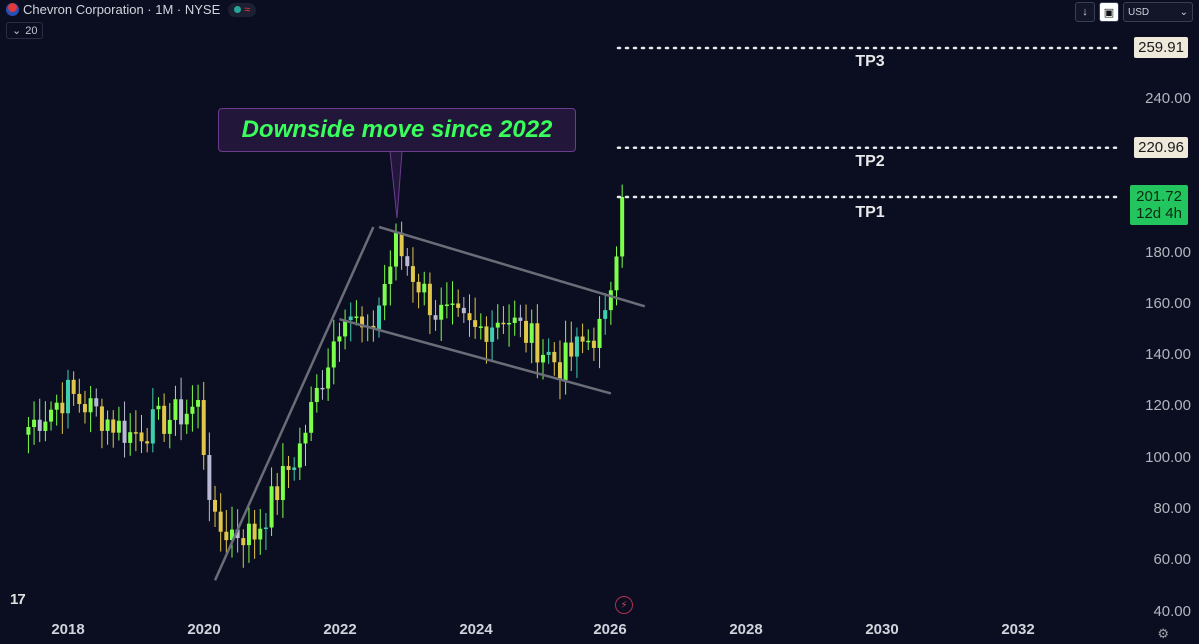  What do you see at coordinates (204, 629) in the screenshot?
I see `time-axis-label: 2020` at bounding box center [204, 629].